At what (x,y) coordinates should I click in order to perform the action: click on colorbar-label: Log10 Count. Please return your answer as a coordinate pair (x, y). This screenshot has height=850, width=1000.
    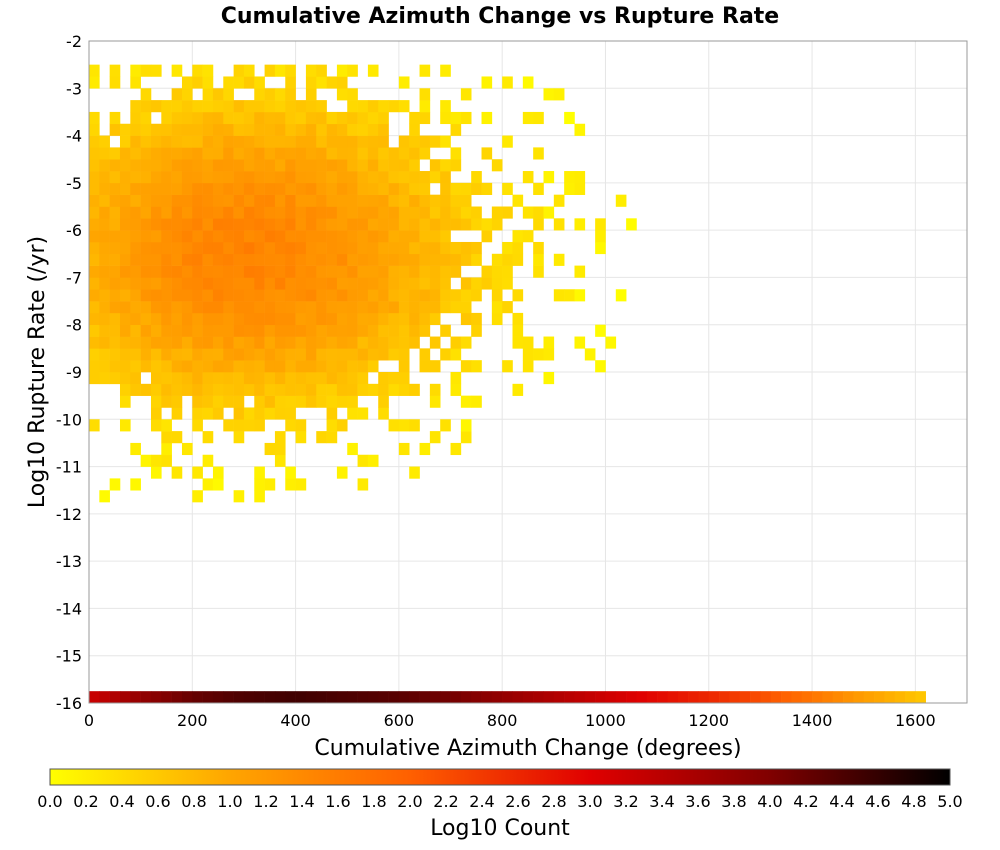
    Looking at the image, I should click on (500, 828).